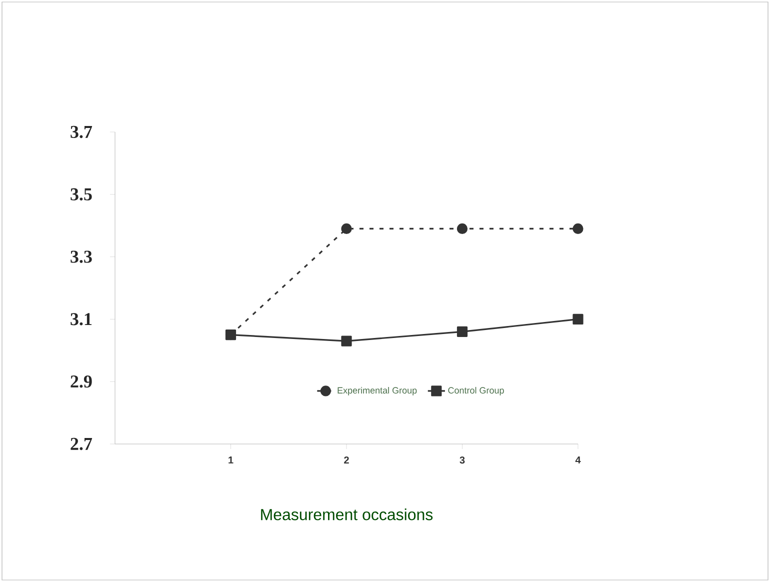 This screenshot has width=770, height=582. I want to click on legend-label: Control Group, so click(476, 391).